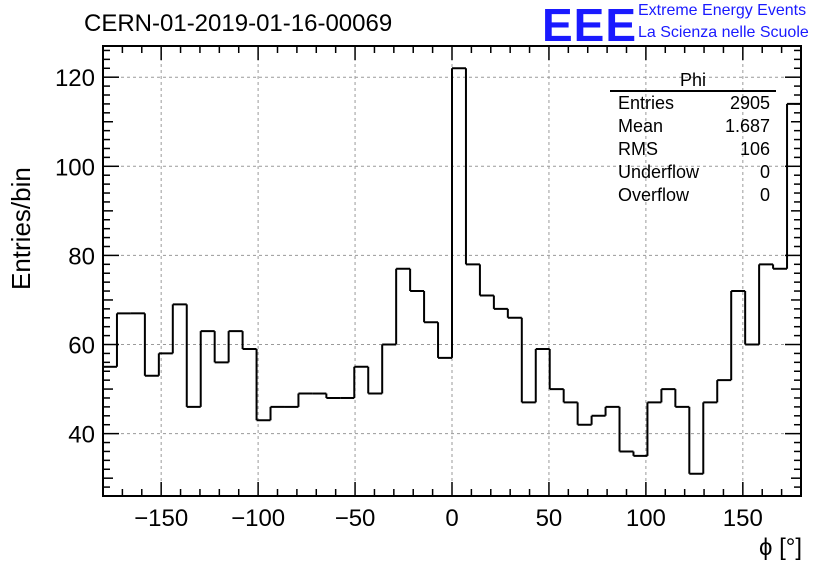 The height and width of the screenshot is (572, 836). Describe the element at coordinates (743, 518) in the screenshot. I see `x-tick-label: 150` at that location.